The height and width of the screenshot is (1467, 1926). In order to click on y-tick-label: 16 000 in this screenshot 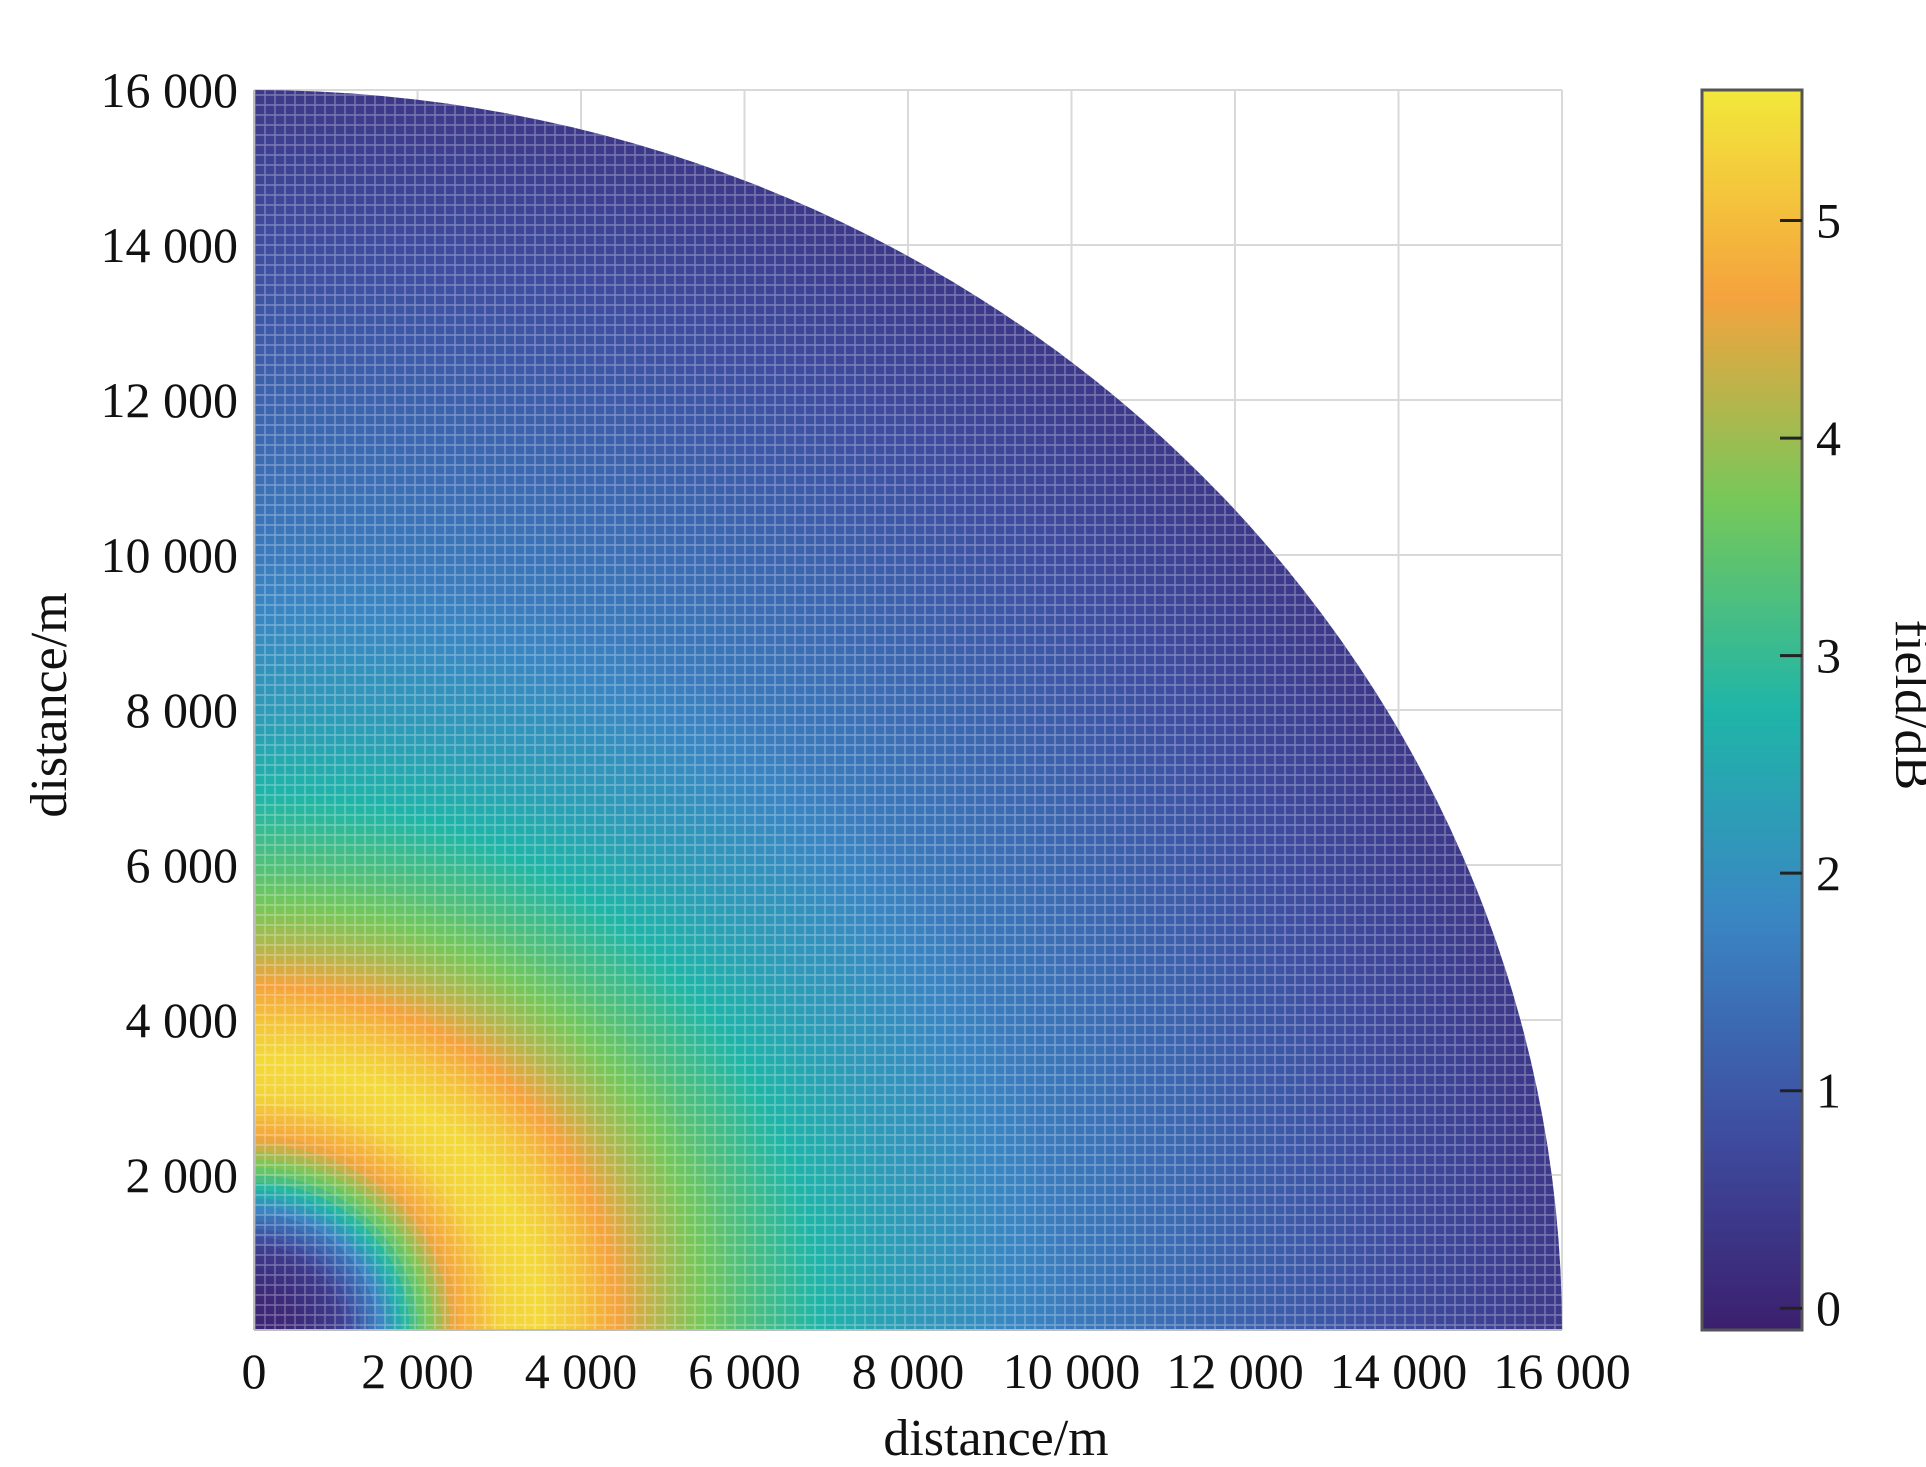, I will do `click(170, 90)`.